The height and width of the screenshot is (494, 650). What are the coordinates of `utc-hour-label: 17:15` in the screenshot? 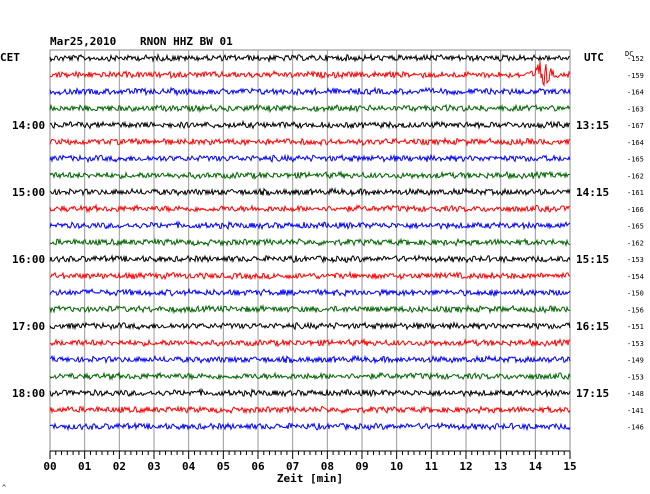 It's located at (592, 393).